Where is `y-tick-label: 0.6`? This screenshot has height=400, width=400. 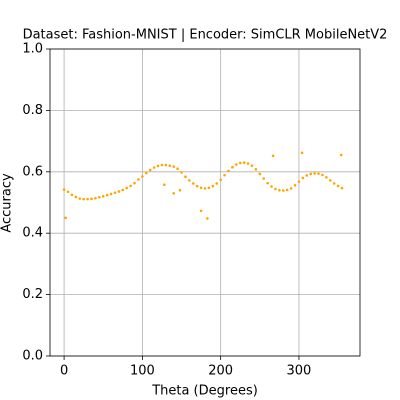 y-tick-label: 0.6 is located at coordinates (32, 171).